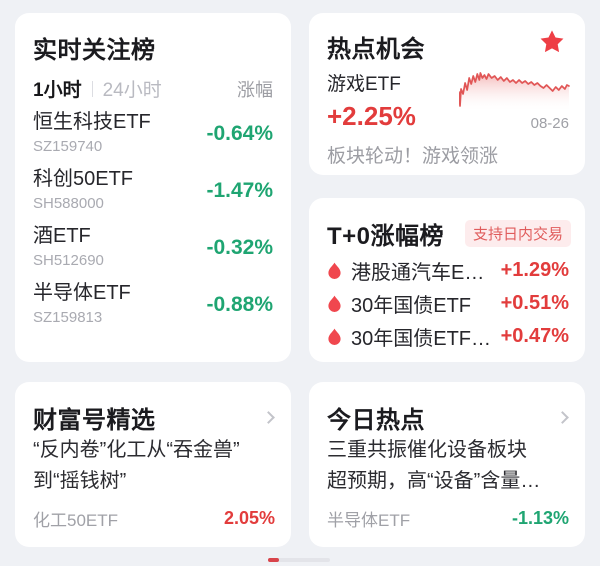  What do you see at coordinates (540, 518) in the screenshot?
I see `fund-change: -1.13%` at bounding box center [540, 518].